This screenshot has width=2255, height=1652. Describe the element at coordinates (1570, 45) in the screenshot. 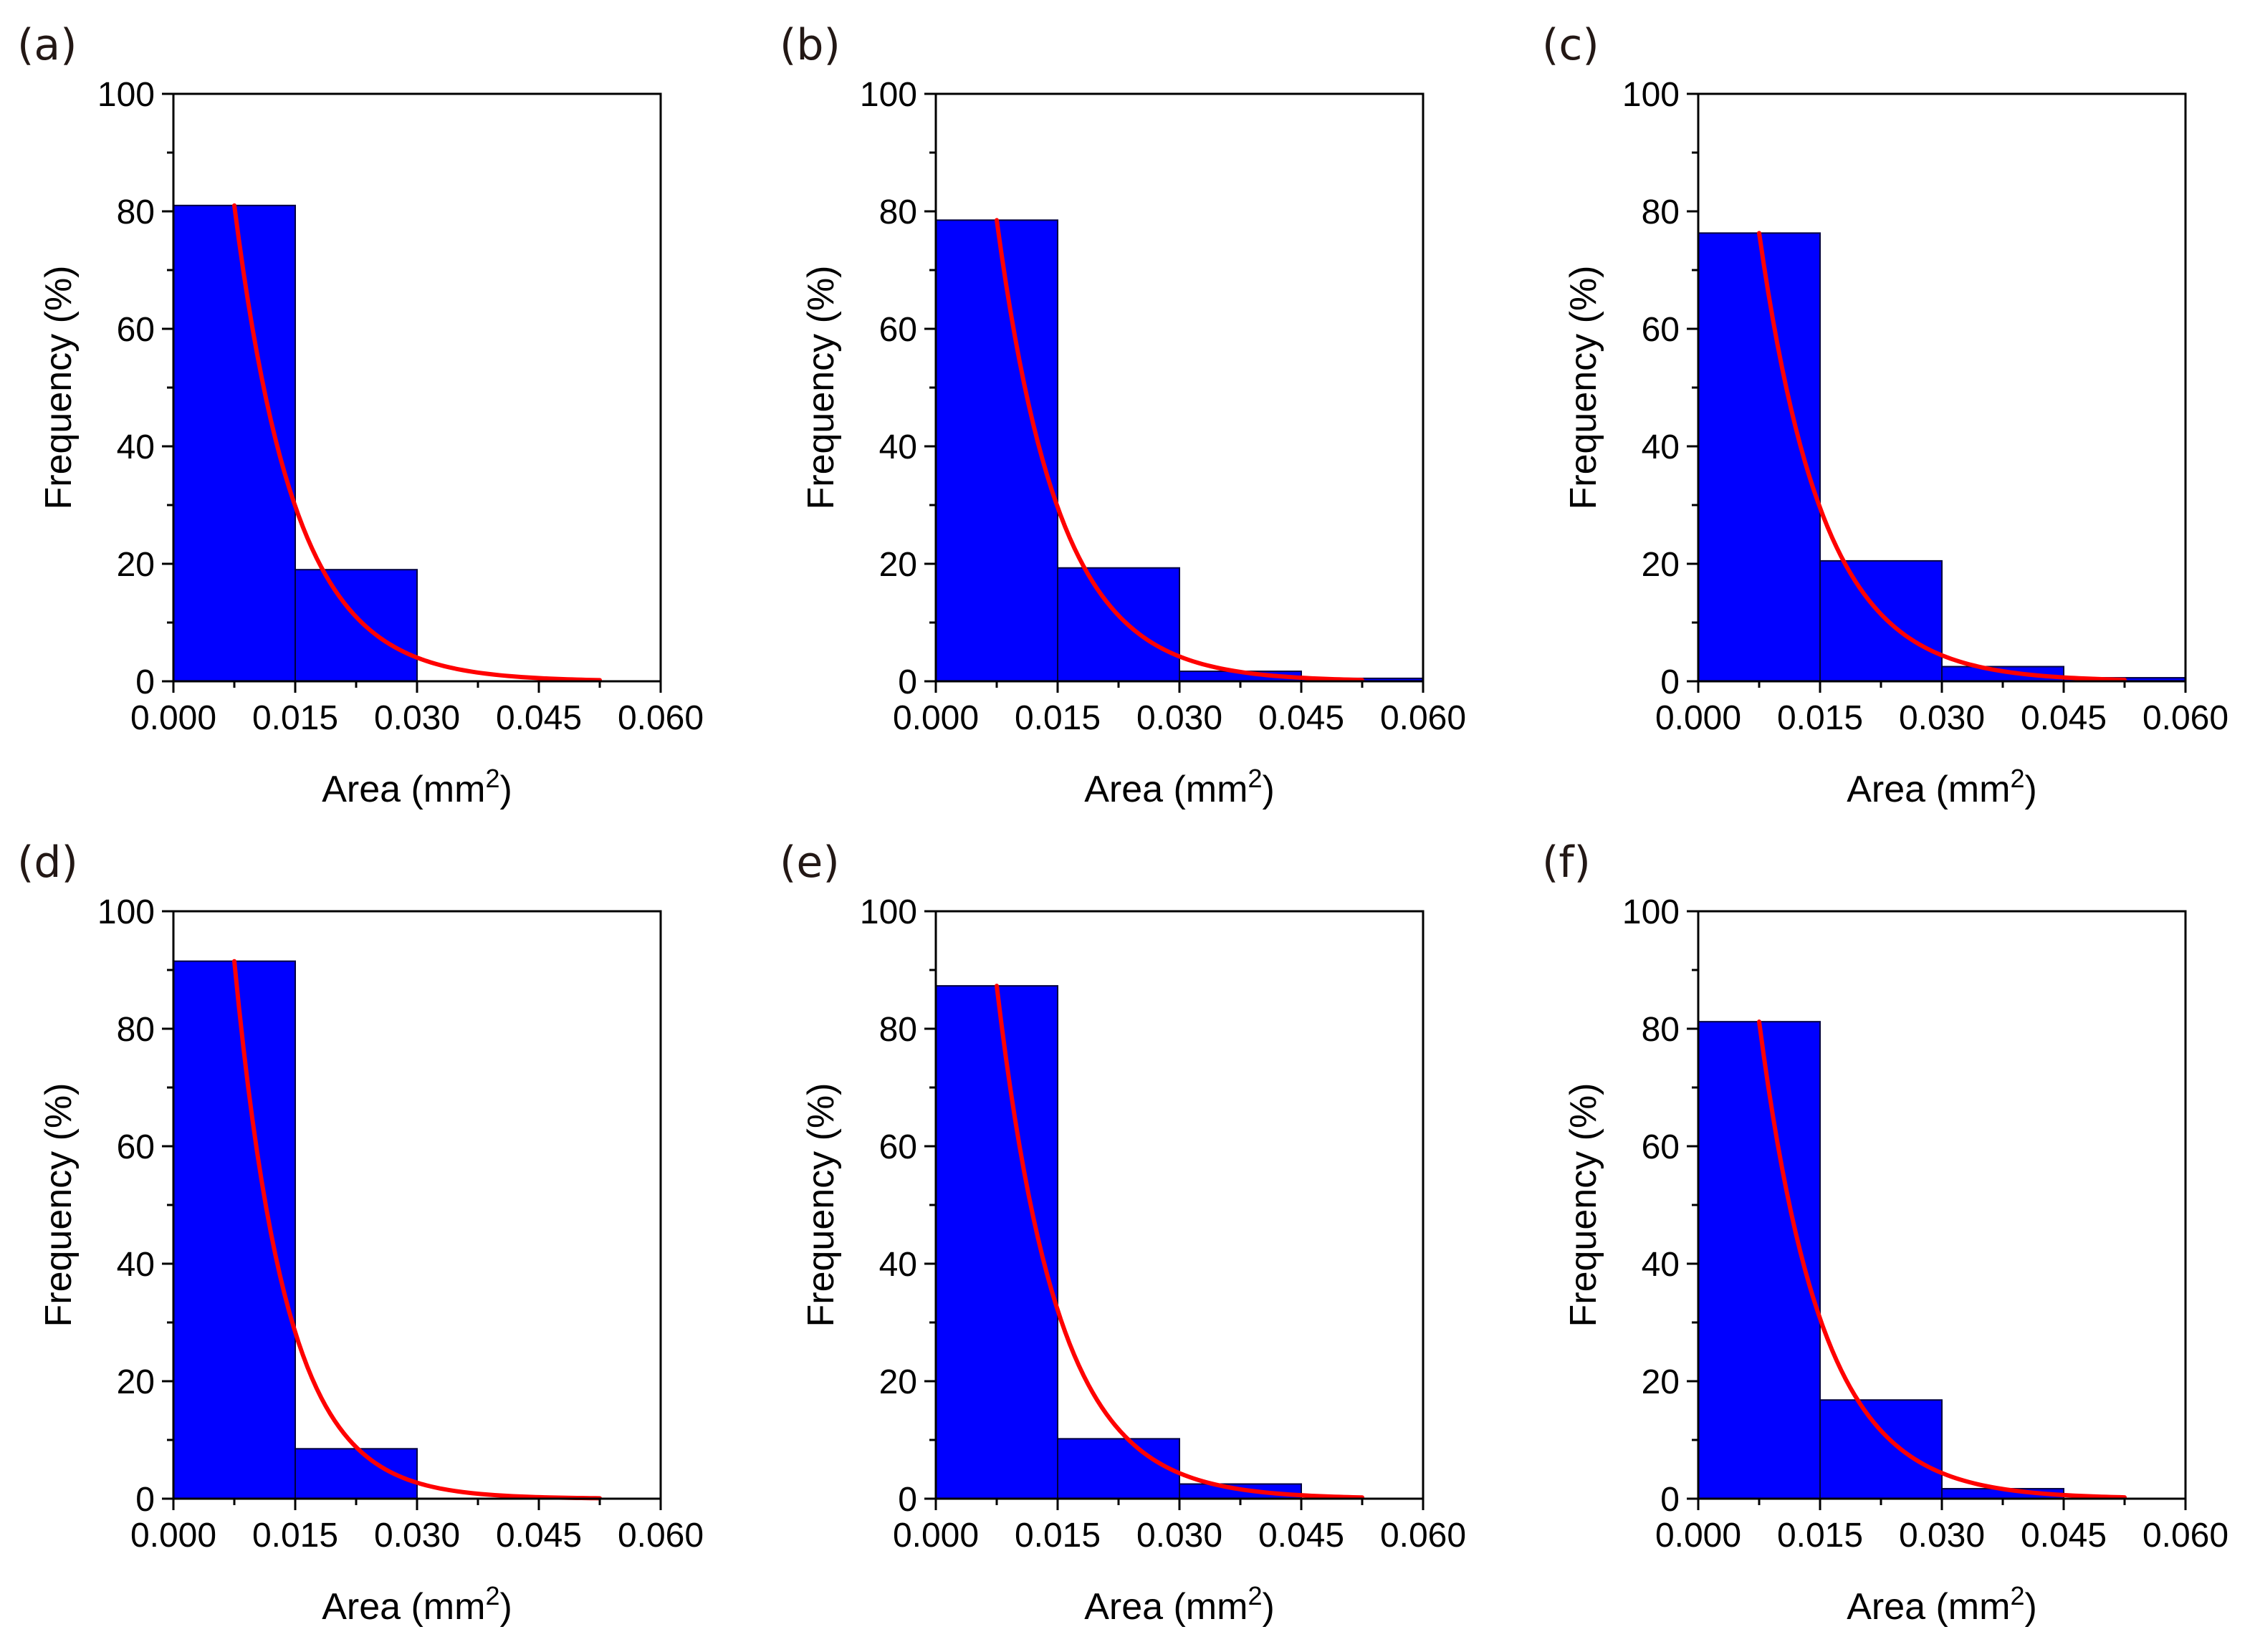

I see `panel-label: (c)` at that location.